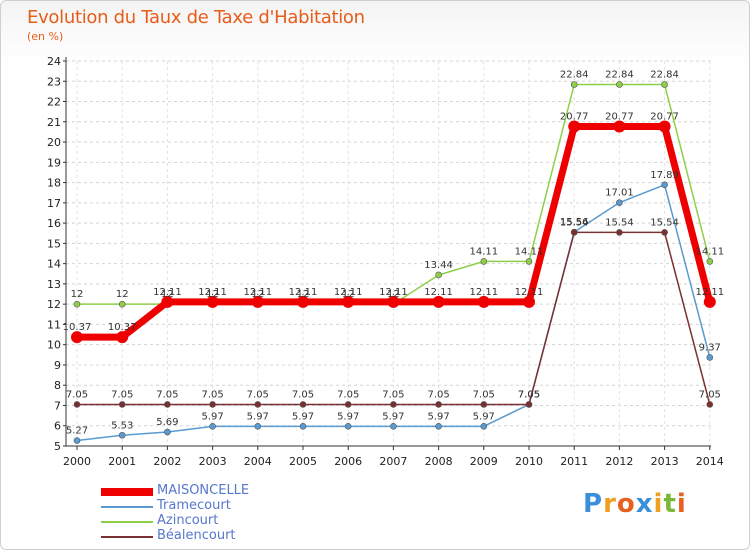  What do you see at coordinates (484, 461) in the screenshot?
I see `x-tick-label: 2009` at bounding box center [484, 461].